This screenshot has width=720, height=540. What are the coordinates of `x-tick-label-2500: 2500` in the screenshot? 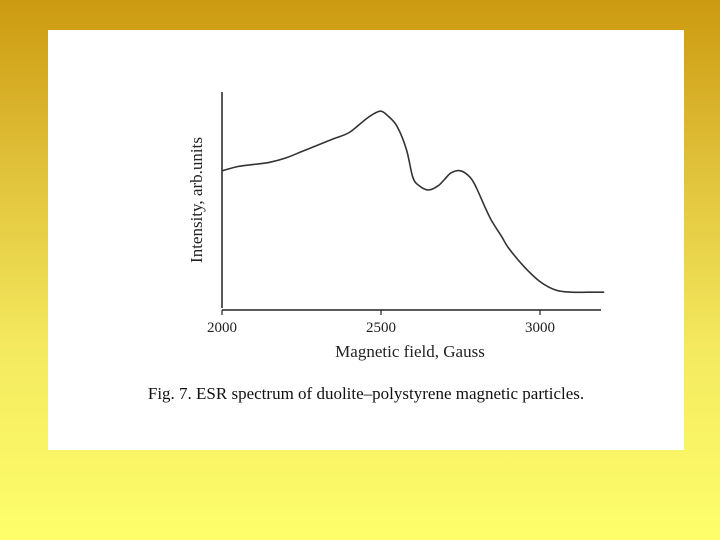 It's located at (381, 328).